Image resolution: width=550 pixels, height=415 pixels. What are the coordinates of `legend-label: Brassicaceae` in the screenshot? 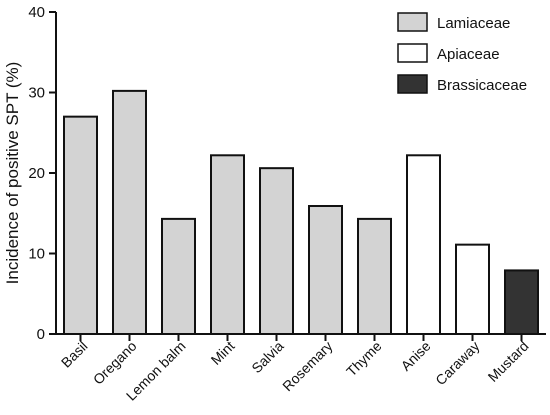 It's located at (482, 85).